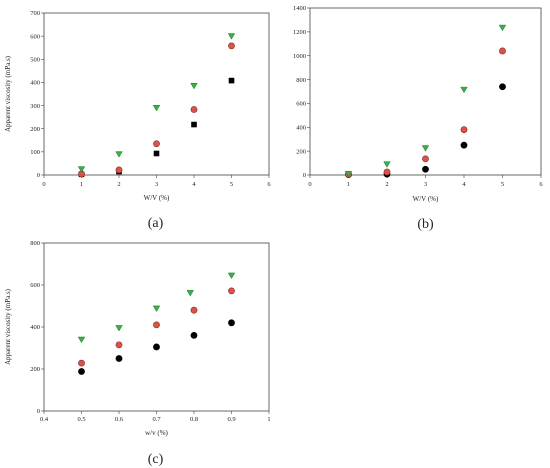 This screenshot has height=468, width=550. I want to click on y-tick-label: 100, so click(35, 152).